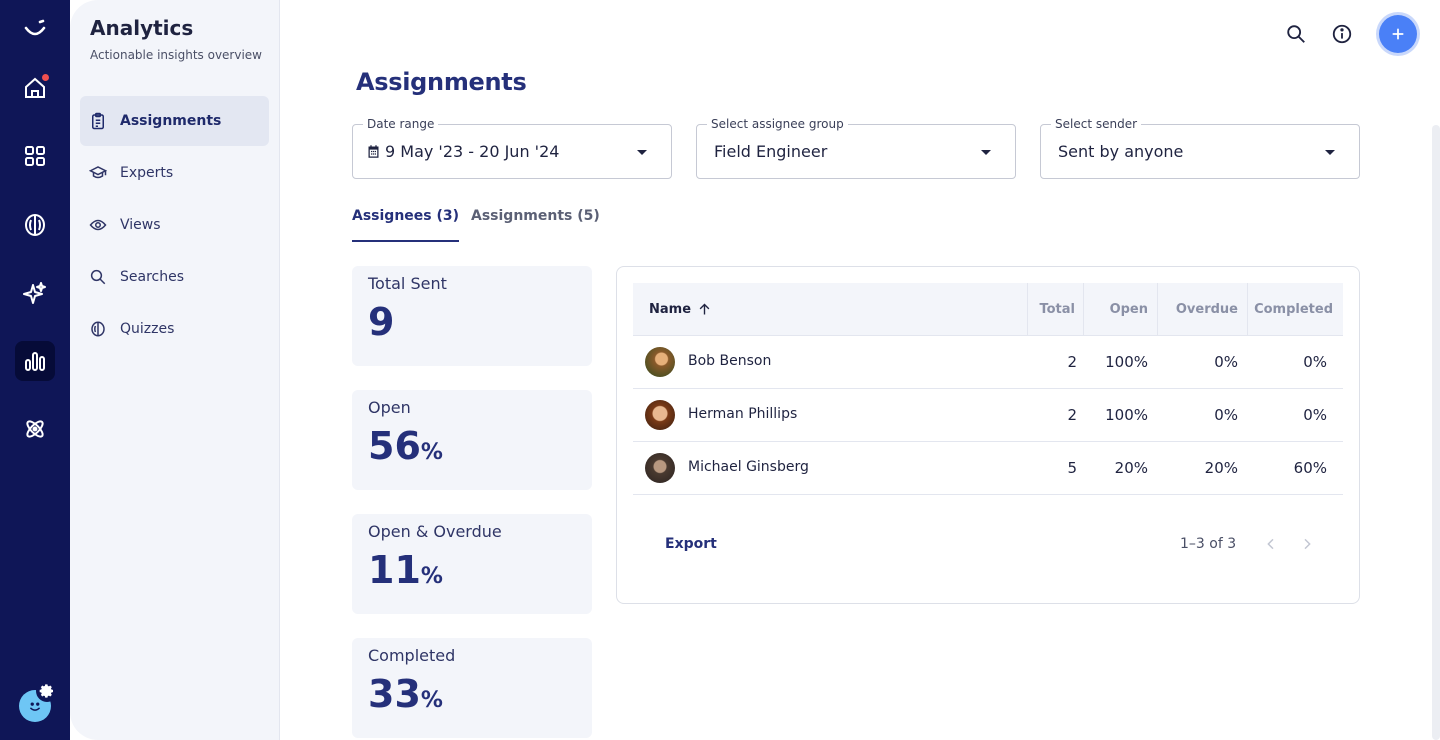  What do you see at coordinates (743, 414) in the screenshot?
I see `cell-name: Herman Phillips` at bounding box center [743, 414].